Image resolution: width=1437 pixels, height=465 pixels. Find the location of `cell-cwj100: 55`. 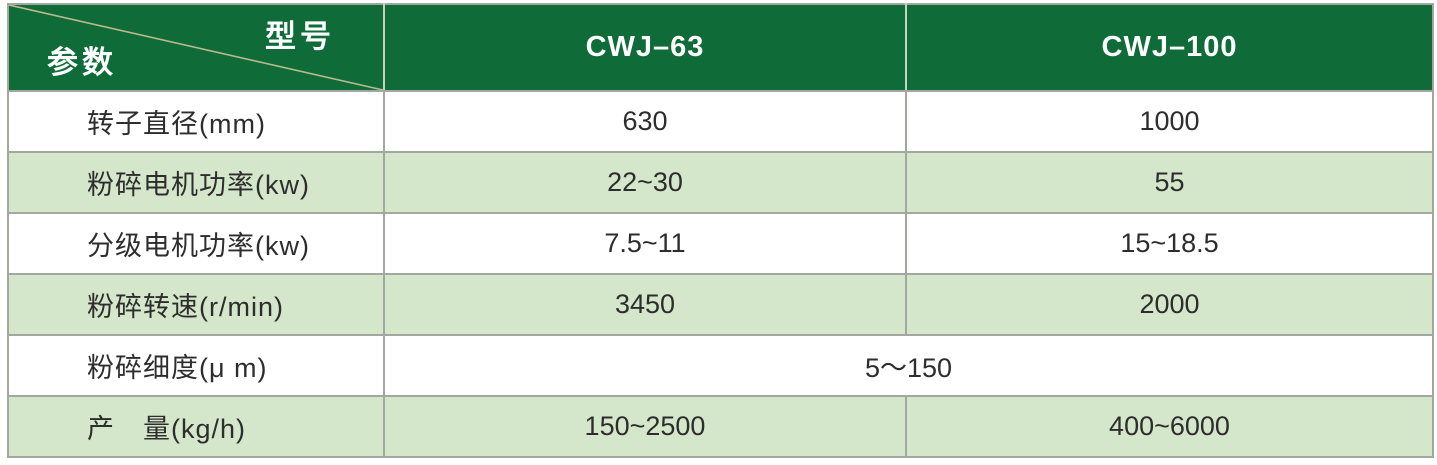

cell-cwj100: 55 is located at coordinates (1169, 182).